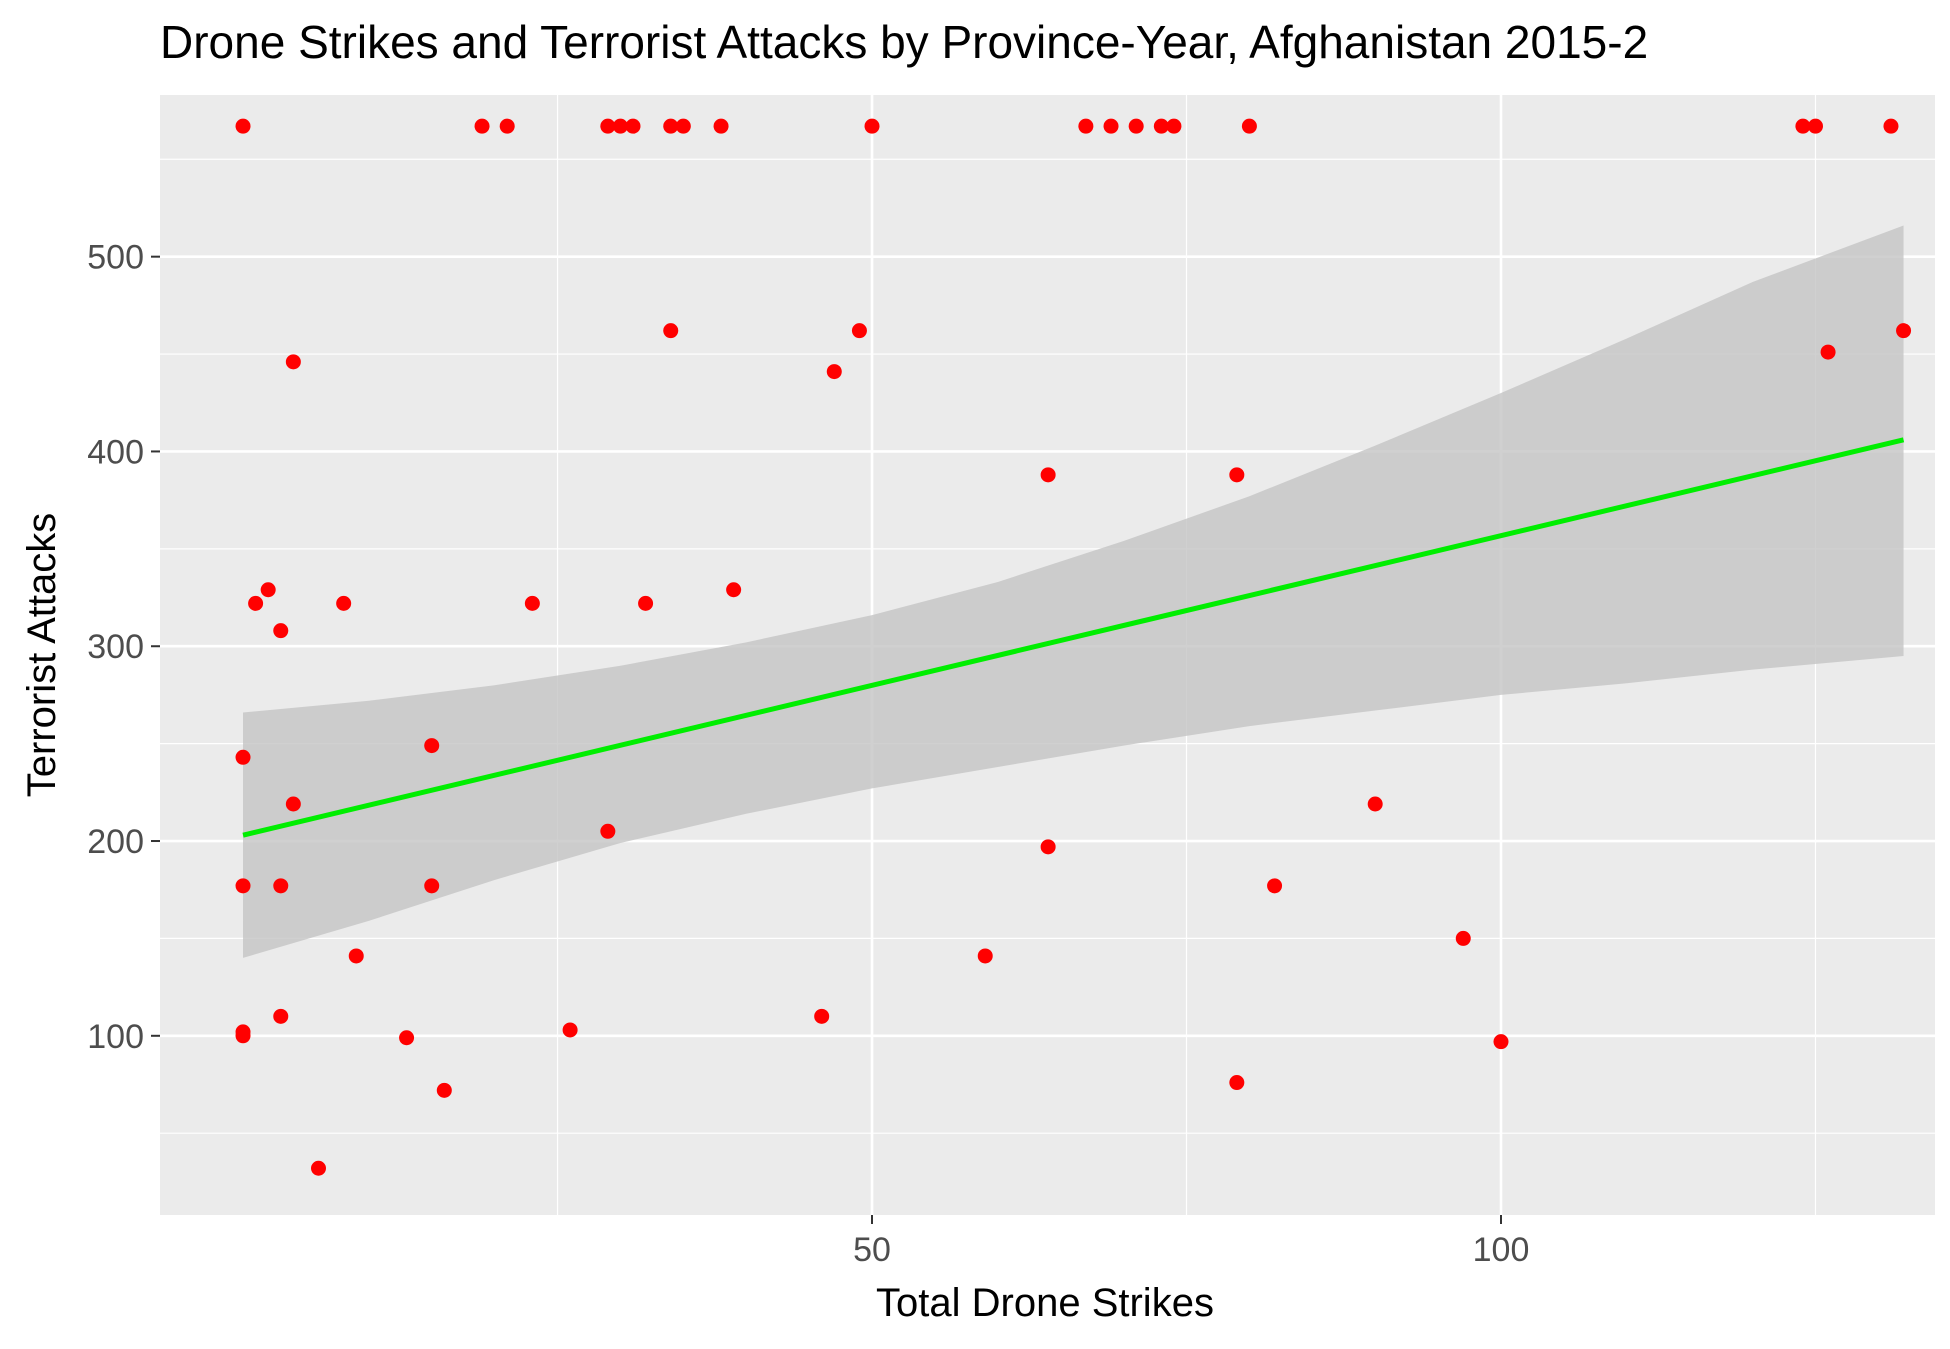 The image size is (1950, 1349). I want to click on y-axis: 100 200 300 400 500, so click(123, 647).